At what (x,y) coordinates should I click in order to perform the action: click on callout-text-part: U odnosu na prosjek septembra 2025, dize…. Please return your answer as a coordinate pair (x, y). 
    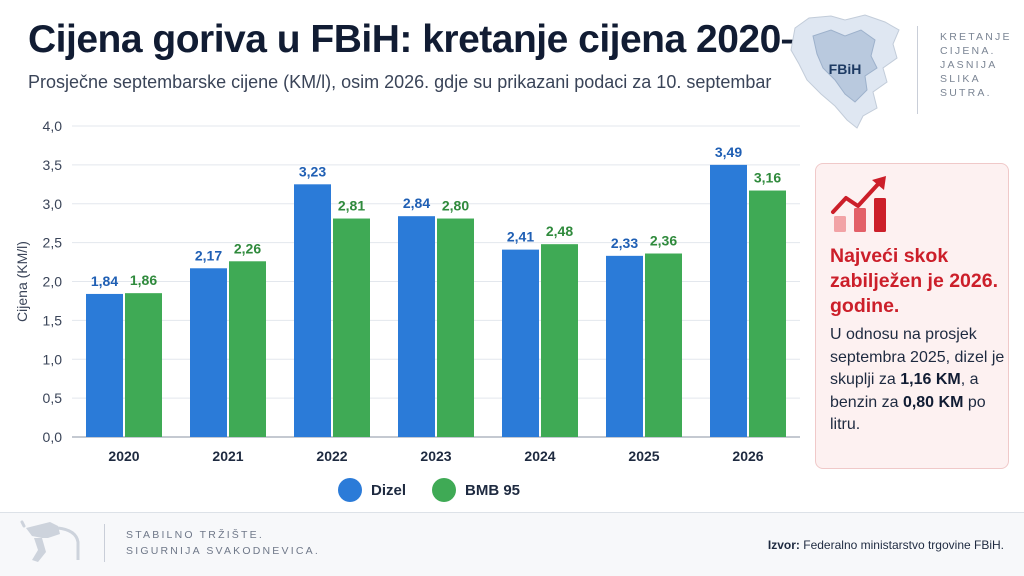
    Looking at the image, I should click on (917, 357).